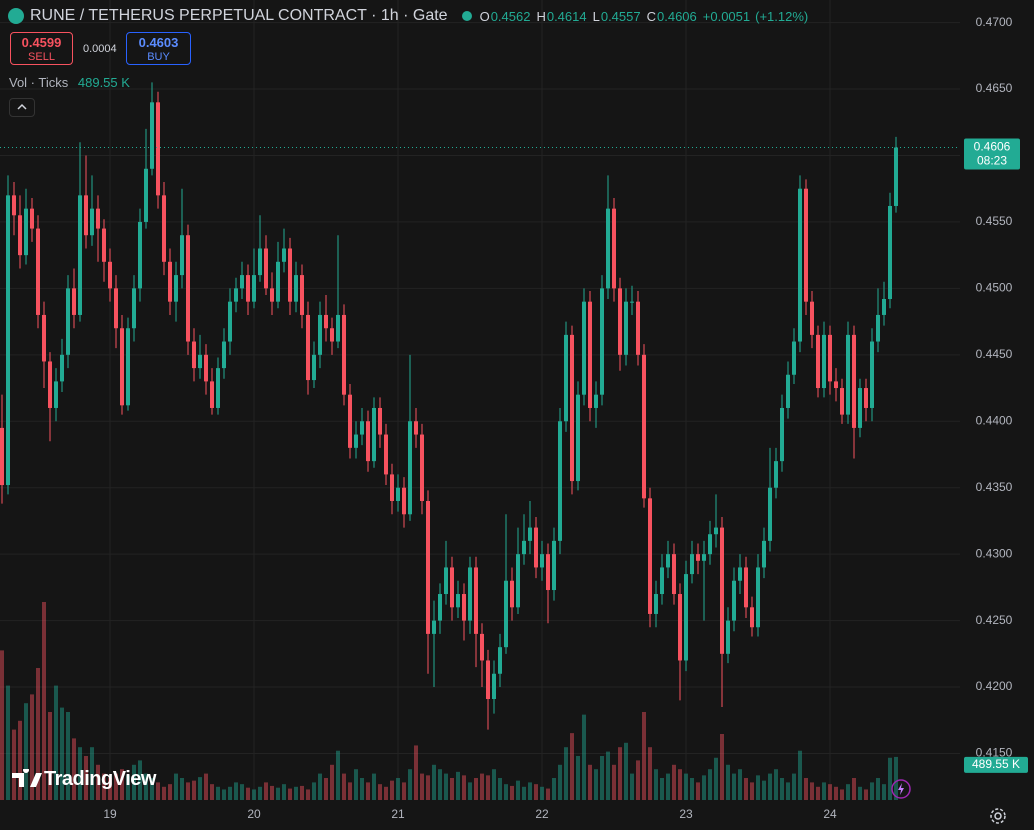 The image size is (1034, 830). I want to click on settings-icon, so click(998, 816).